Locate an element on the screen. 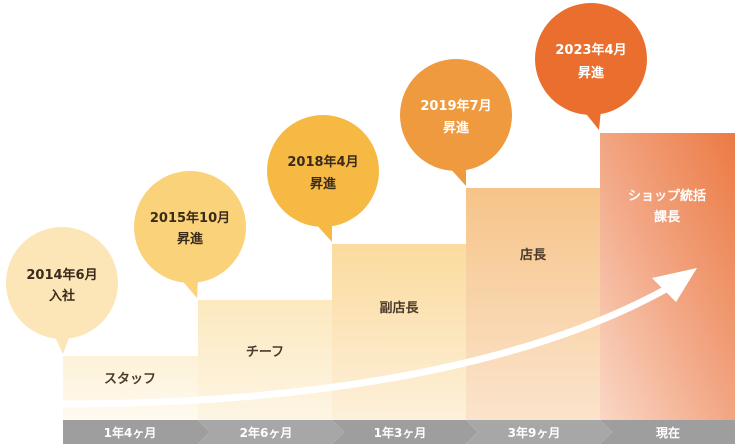  milestone-1-event: 入社 is located at coordinates (62, 296).